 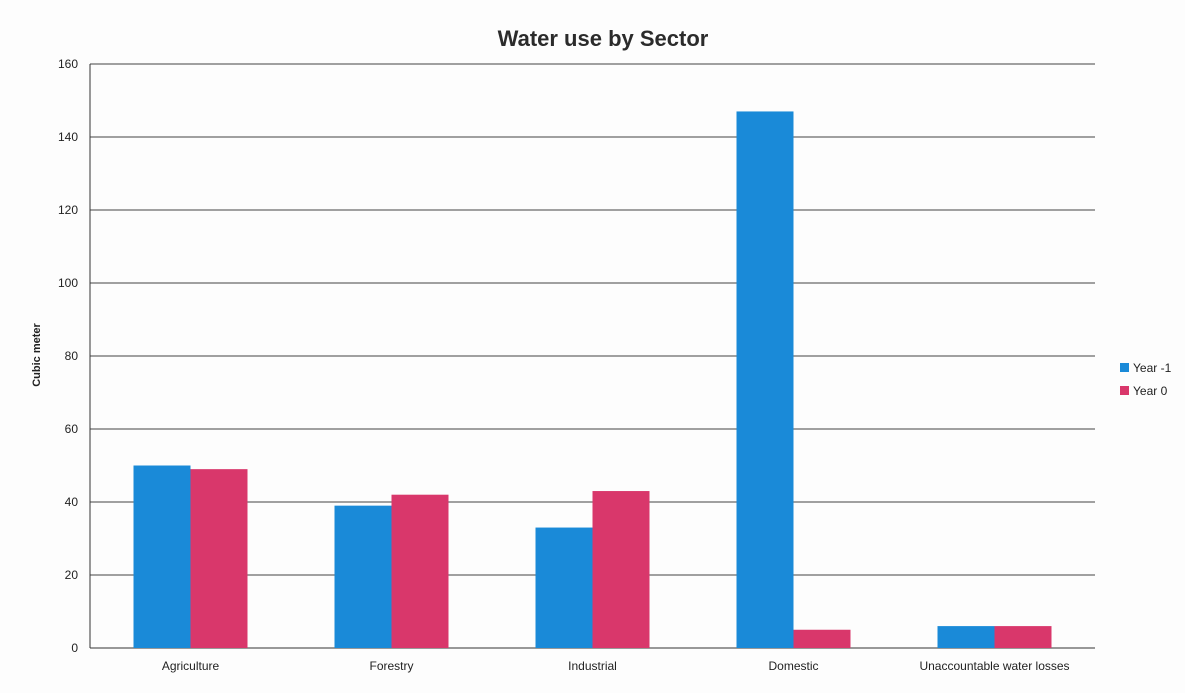 I want to click on y-tick-label: 20, so click(x=72, y=575).